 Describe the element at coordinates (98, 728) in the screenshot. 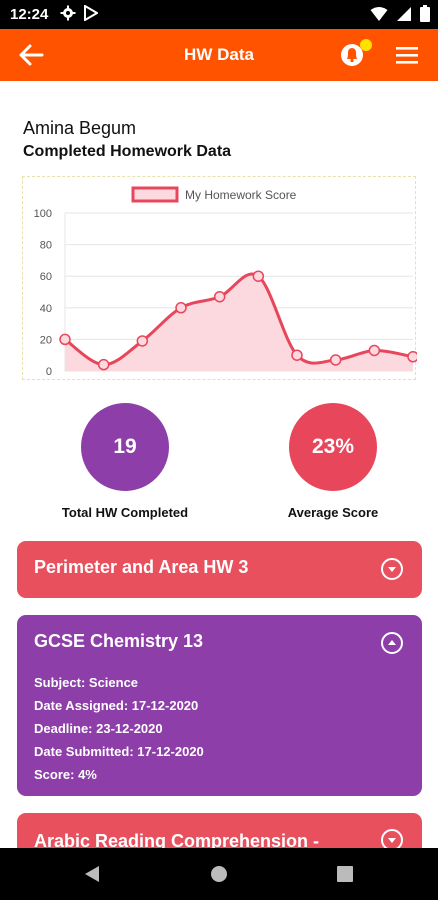

I see `detail-deadline: Deadline: 23-12-2020` at that location.